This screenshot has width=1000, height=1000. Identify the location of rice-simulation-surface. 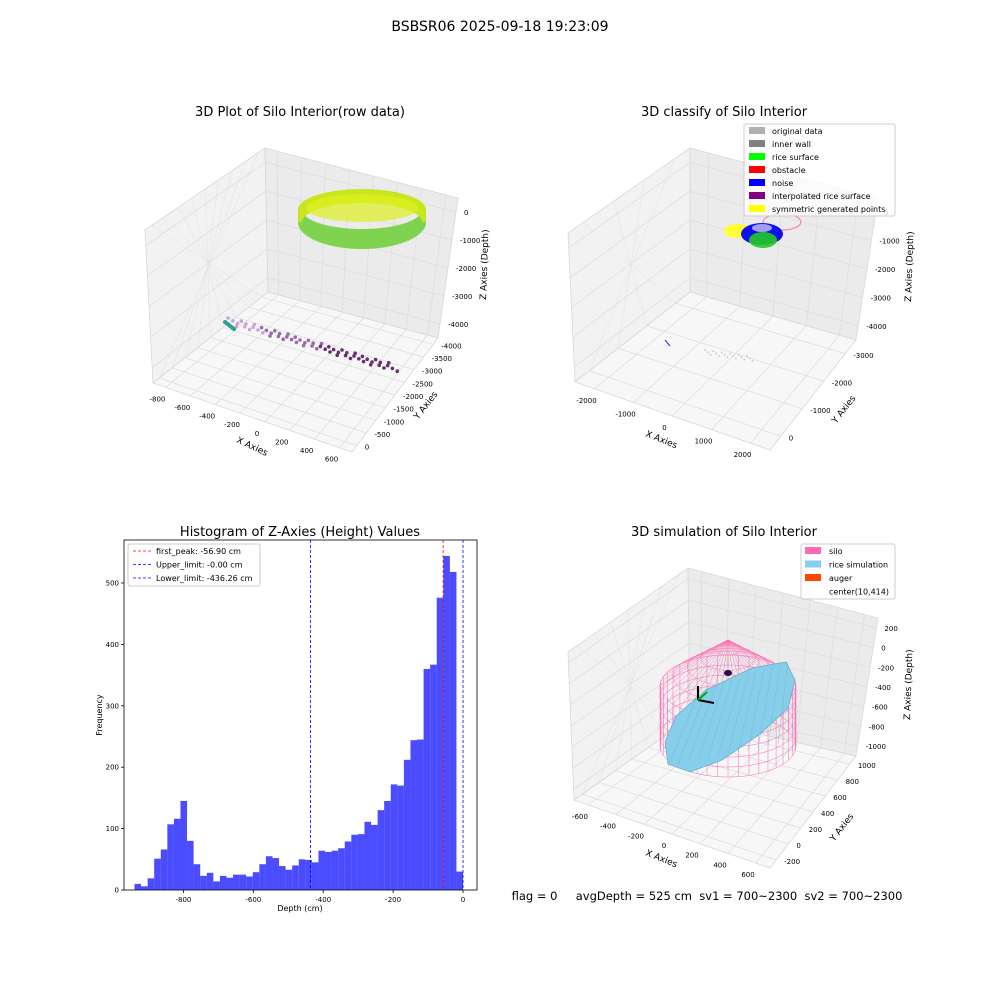
(730, 717).